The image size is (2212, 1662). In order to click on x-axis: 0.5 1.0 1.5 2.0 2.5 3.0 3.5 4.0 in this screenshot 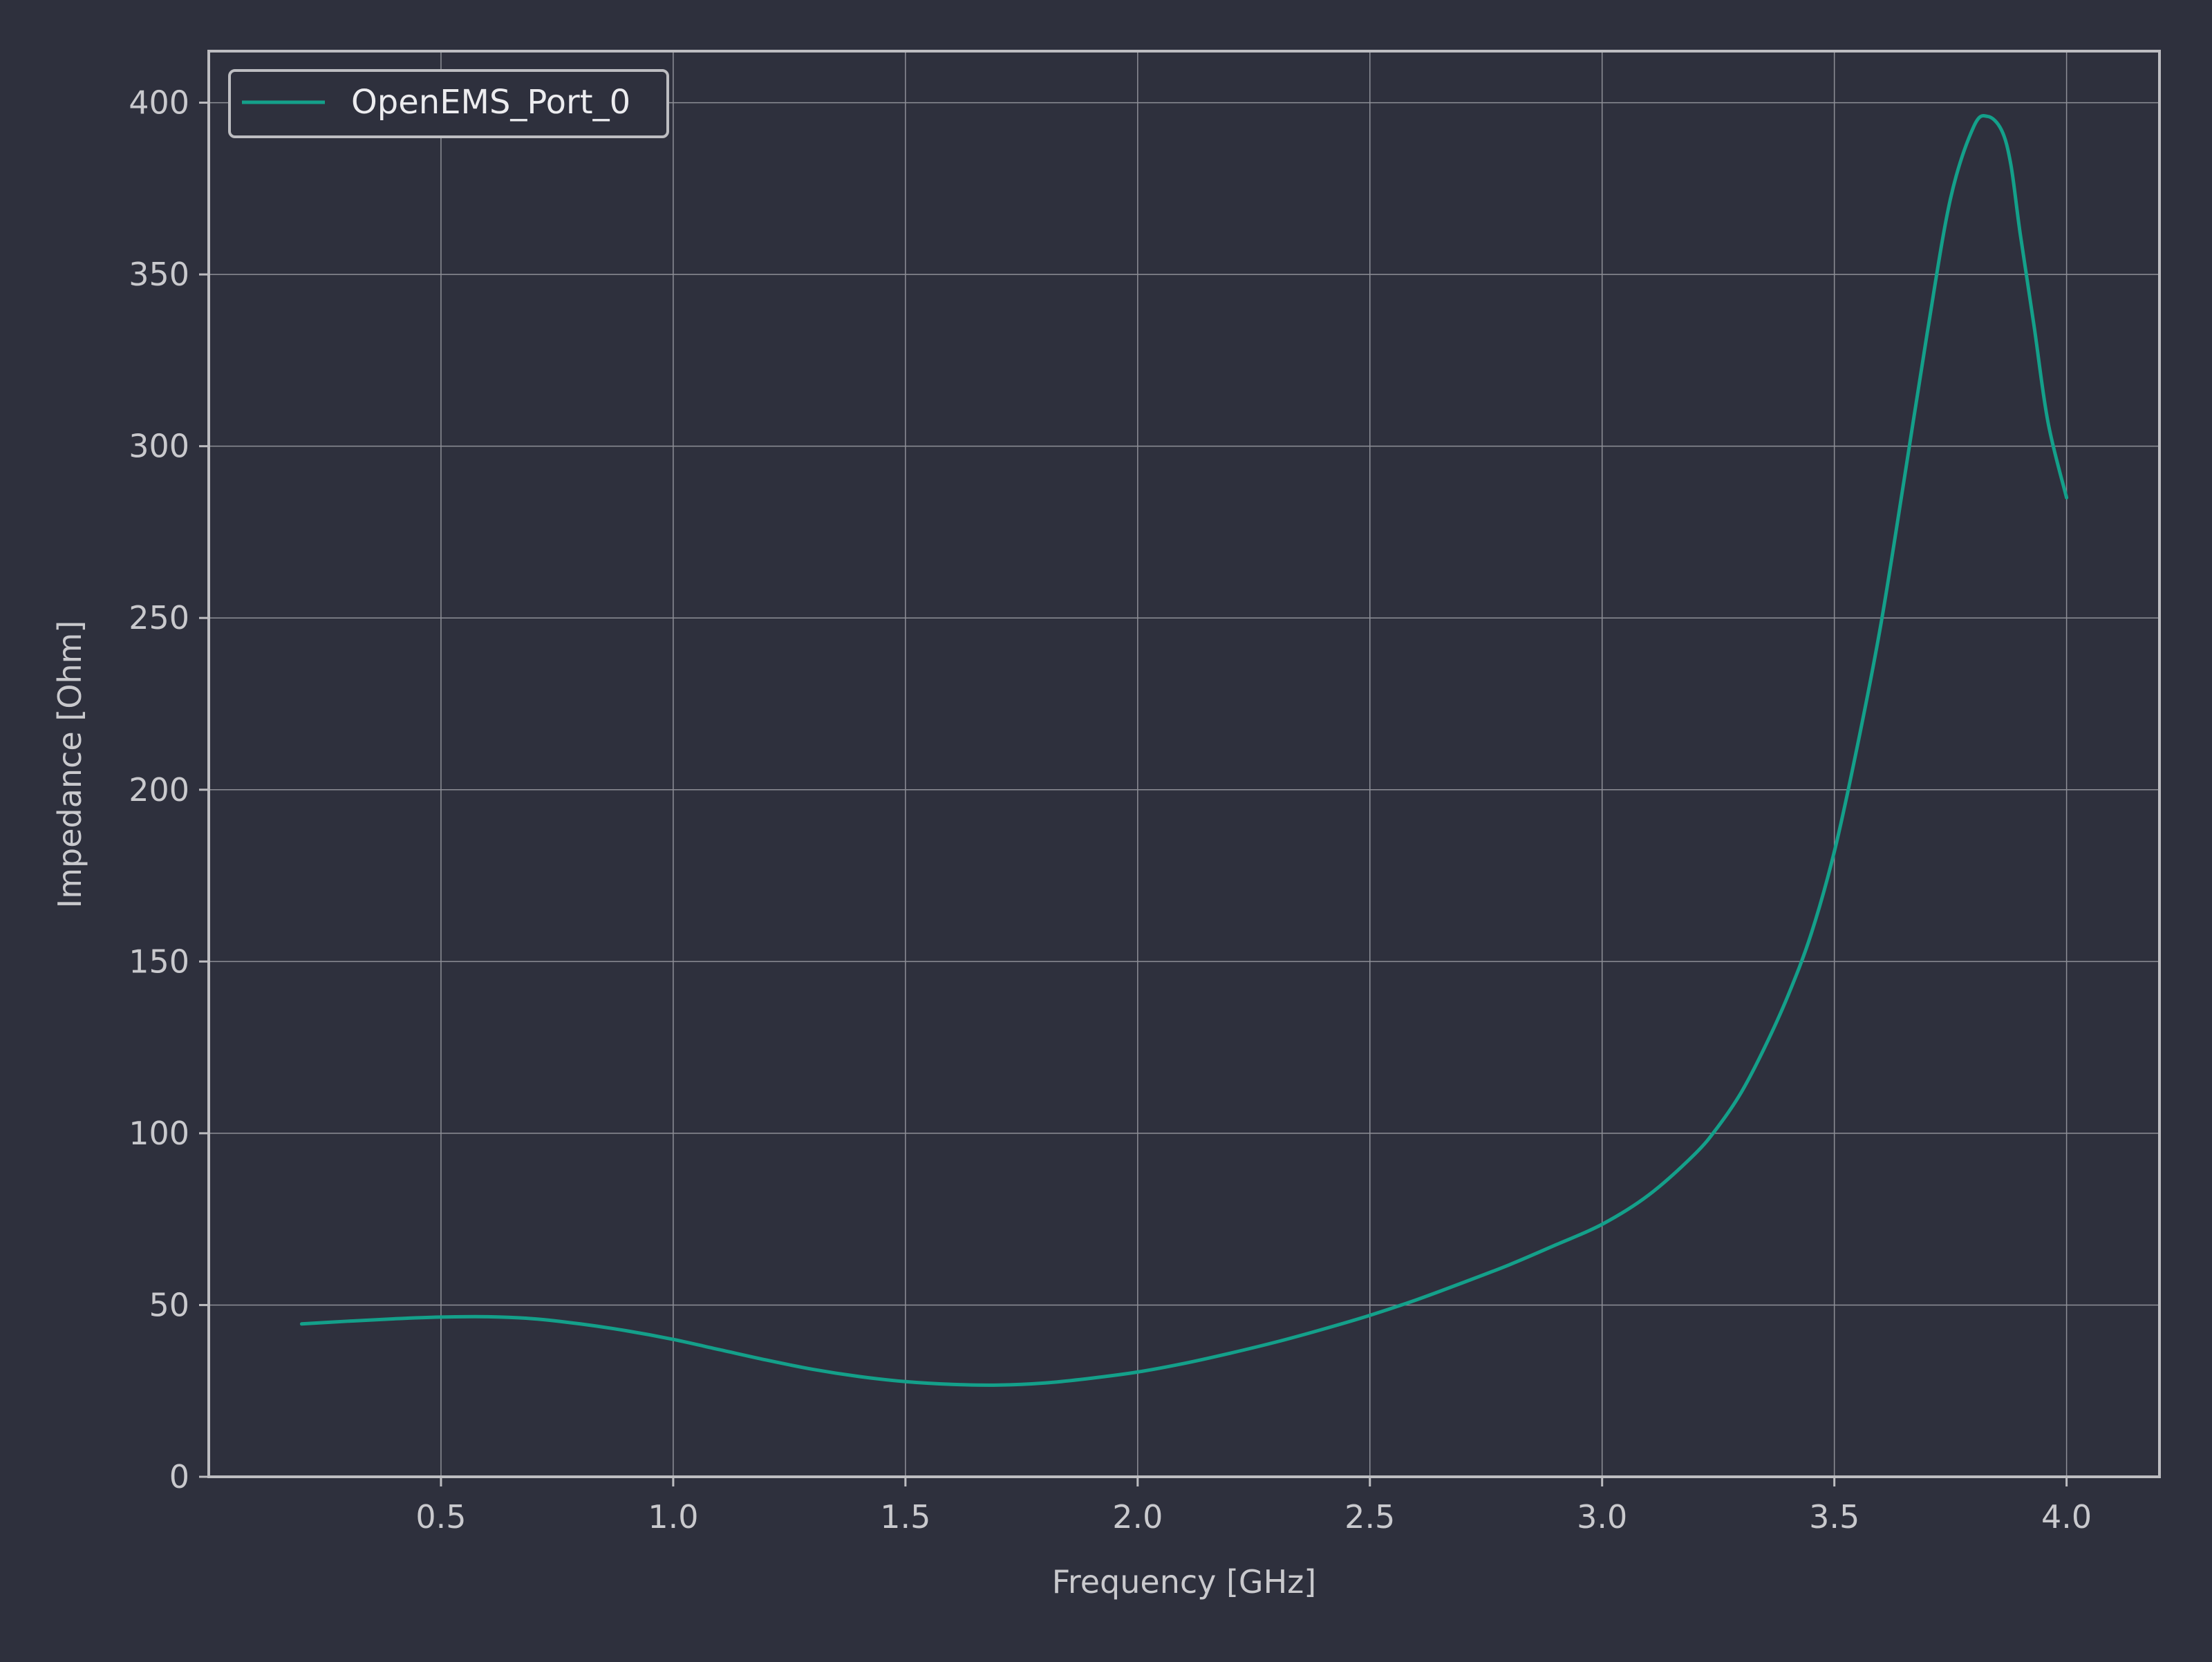, I will do `click(1253, 1507)`.